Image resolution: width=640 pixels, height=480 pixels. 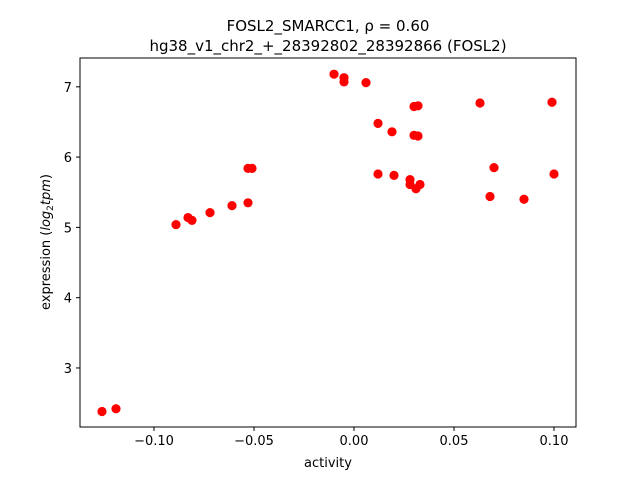 I want to click on y-axis-label-suffix: ), so click(x=46, y=176).